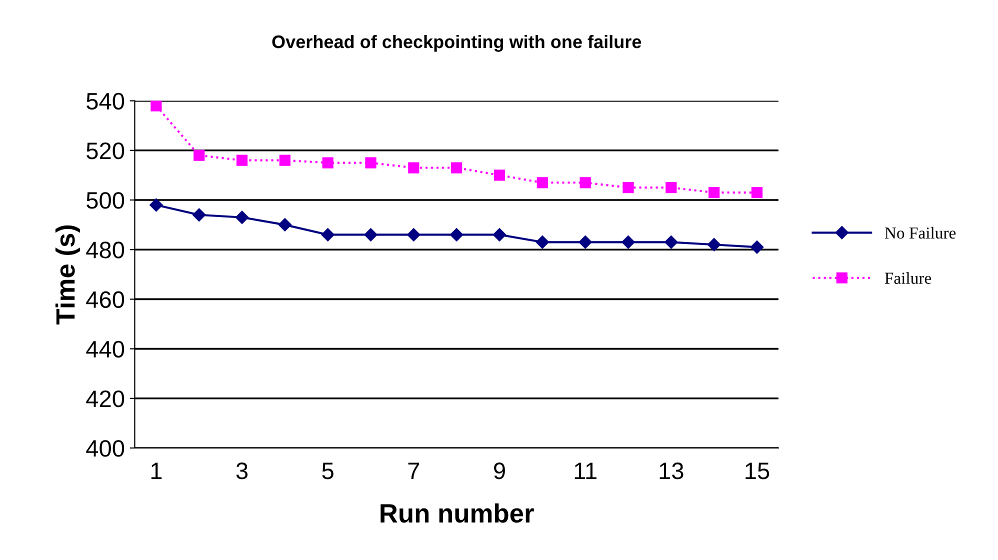  Describe the element at coordinates (457, 513) in the screenshot. I see `x-axis-title: Run number` at that location.